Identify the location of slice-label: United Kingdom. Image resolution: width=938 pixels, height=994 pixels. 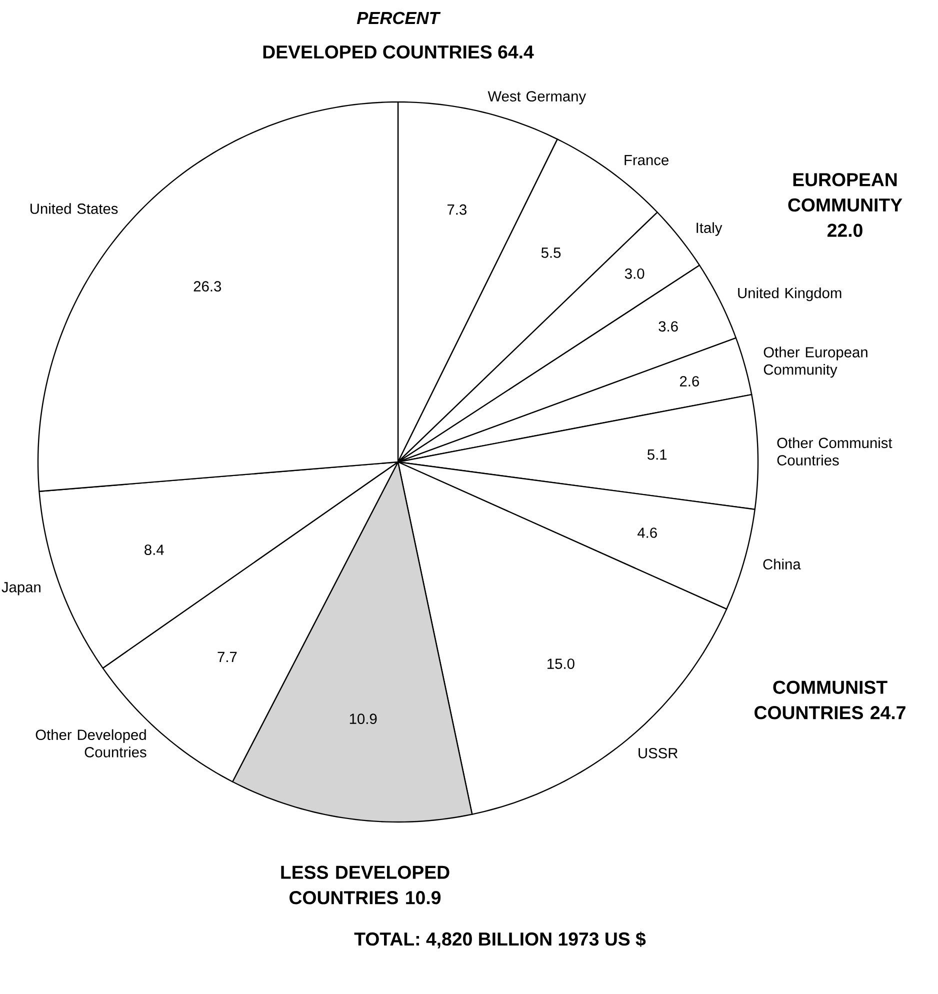
(790, 294).